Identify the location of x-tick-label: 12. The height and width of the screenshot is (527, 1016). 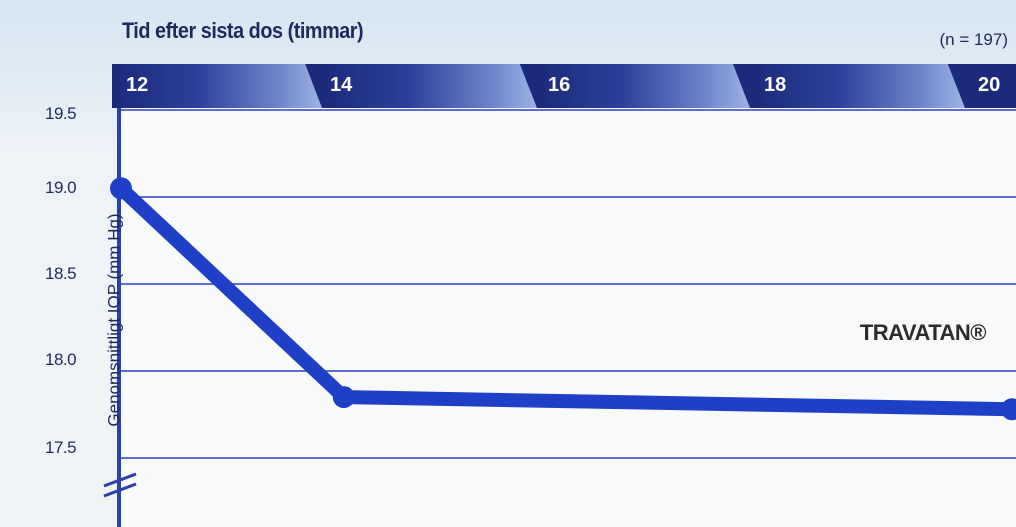
(137, 85).